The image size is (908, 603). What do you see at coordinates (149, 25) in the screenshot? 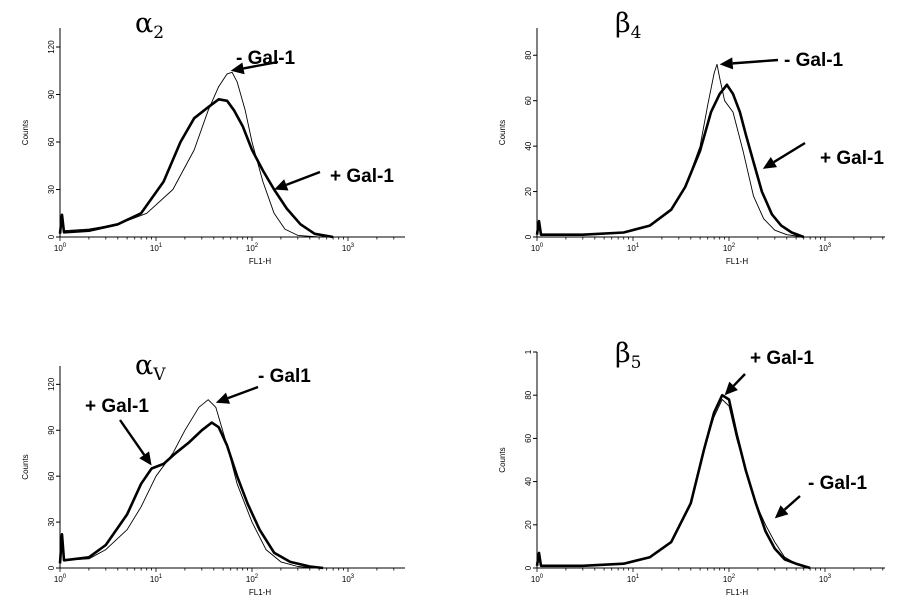
I see `chart-title: α2` at bounding box center [149, 25].